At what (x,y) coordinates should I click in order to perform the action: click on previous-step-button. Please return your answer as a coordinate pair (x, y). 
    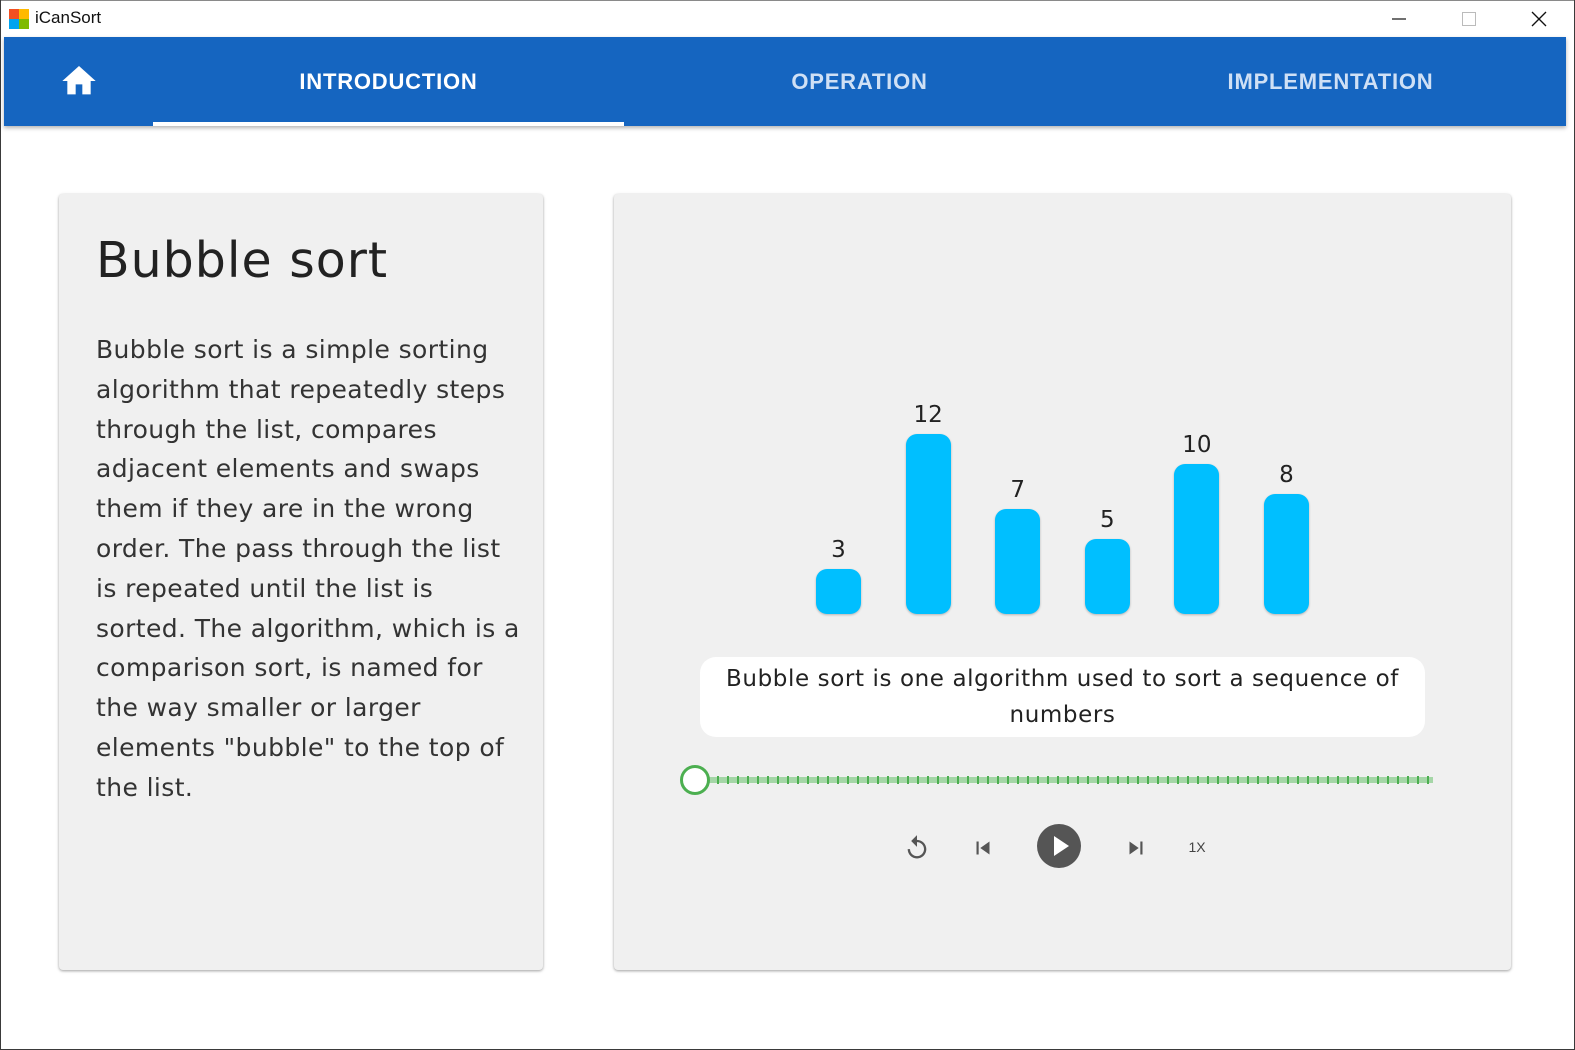
    Looking at the image, I should click on (983, 848).